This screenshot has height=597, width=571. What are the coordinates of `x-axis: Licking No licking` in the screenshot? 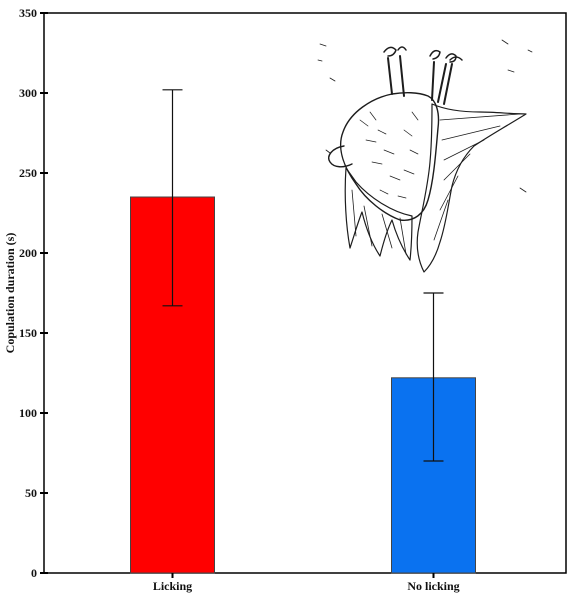 It's located at (306, 583).